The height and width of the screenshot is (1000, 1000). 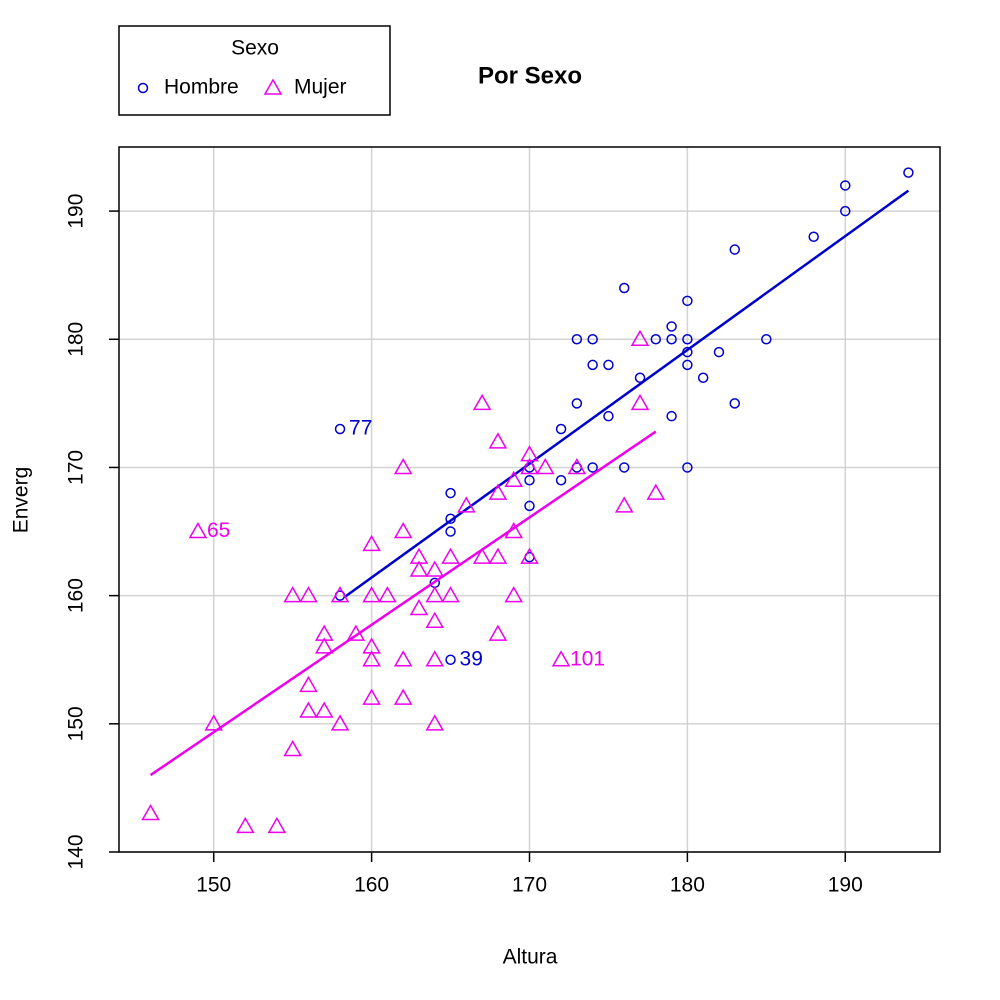 I want to click on x-axis-label: Altura, so click(x=530, y=957).